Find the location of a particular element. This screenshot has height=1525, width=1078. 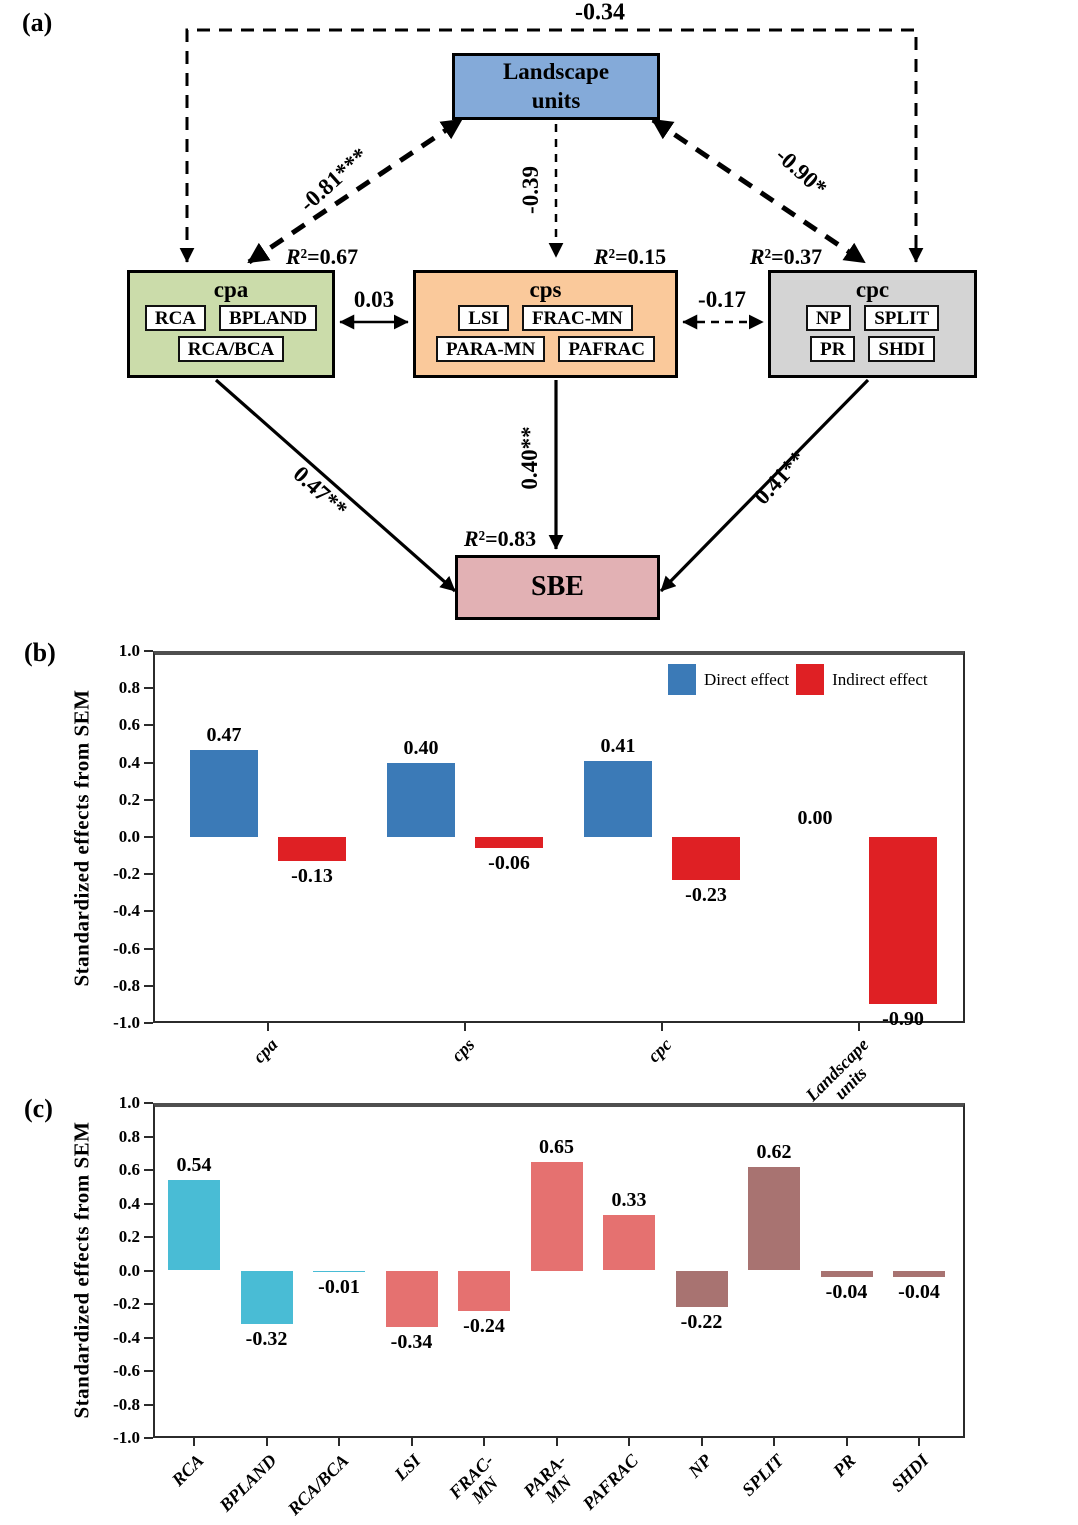

bar-value-label: -0.04 is located at coordinates (846, 1292).